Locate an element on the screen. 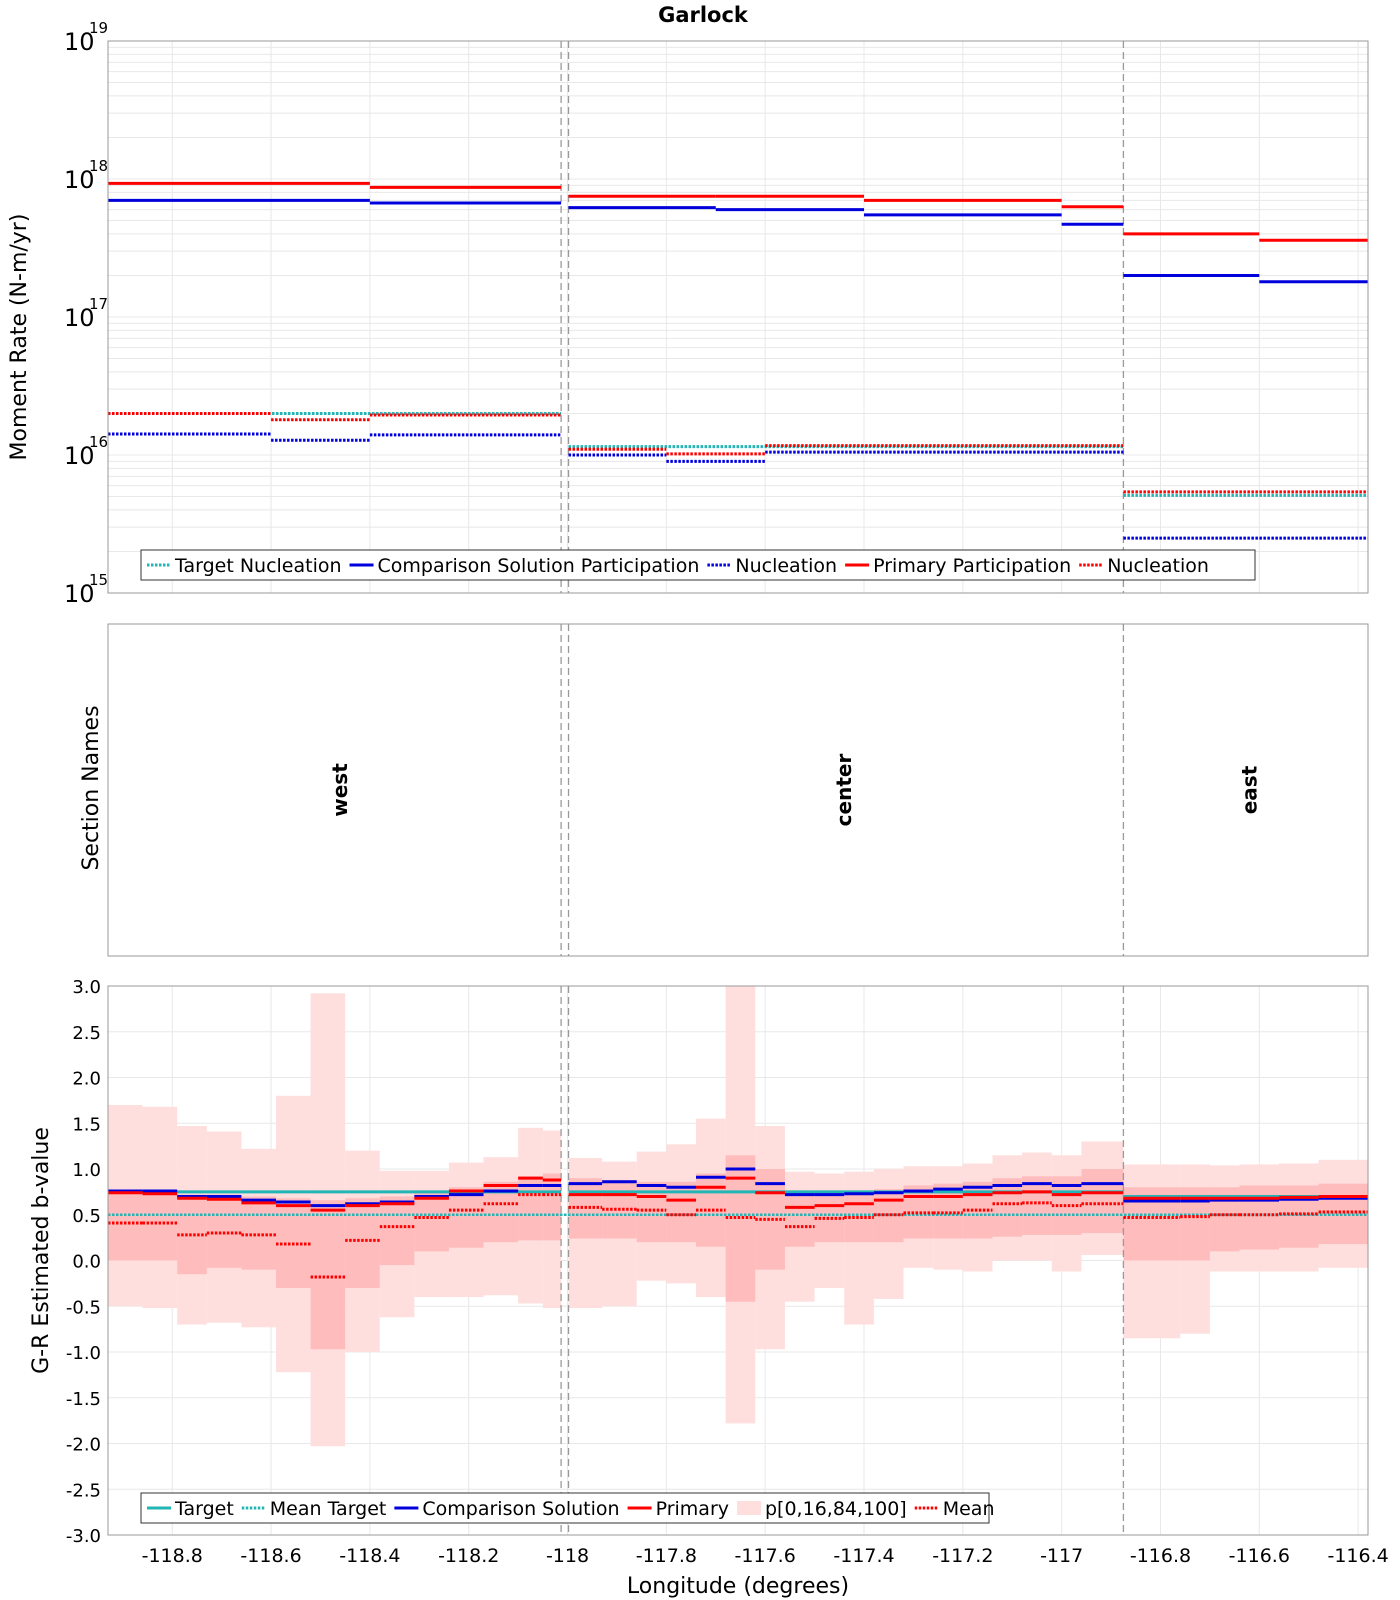 The image size is (1400, 1600). section-name-center: center is located at coordinates (844, 790).